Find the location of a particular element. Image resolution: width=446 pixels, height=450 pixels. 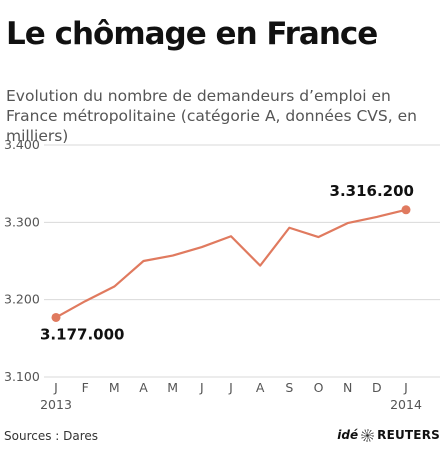

source-note: Sources : Dares is located at coordinates (51, 436).